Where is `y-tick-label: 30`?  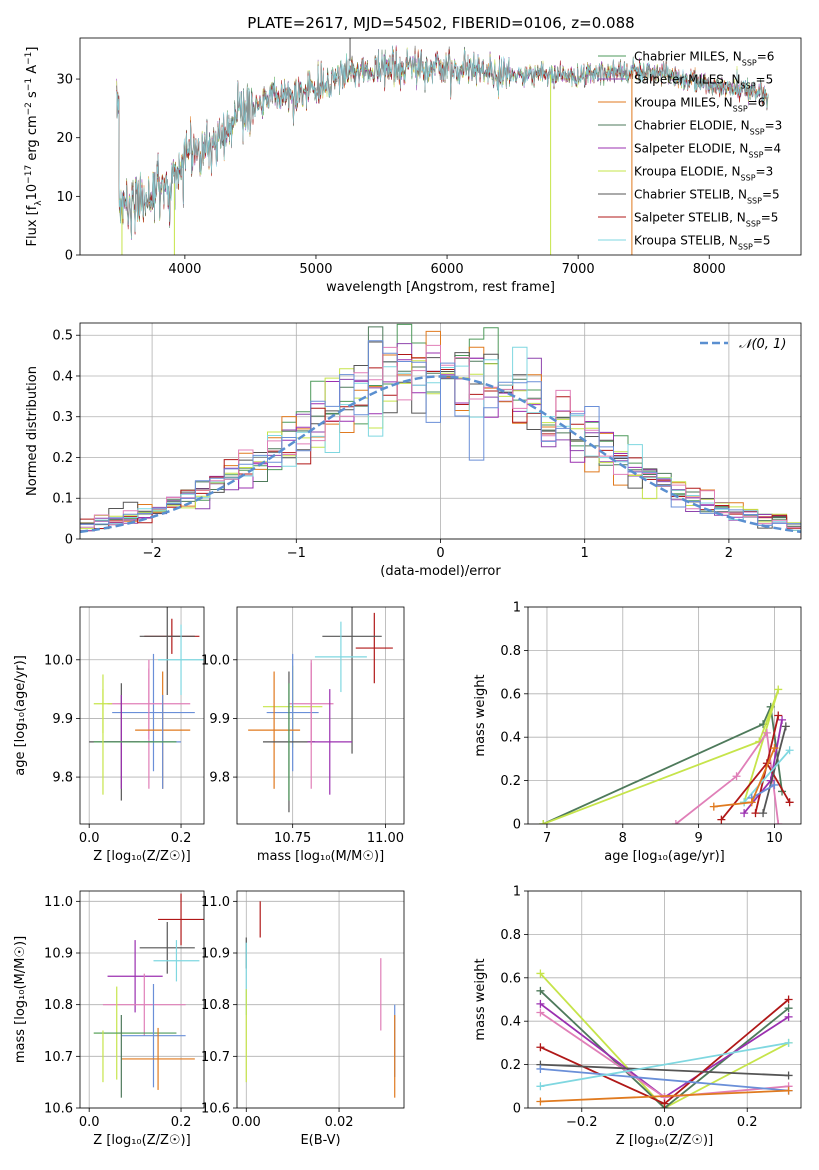 y-tick-label: 30 is located at coordinates (64, 80).